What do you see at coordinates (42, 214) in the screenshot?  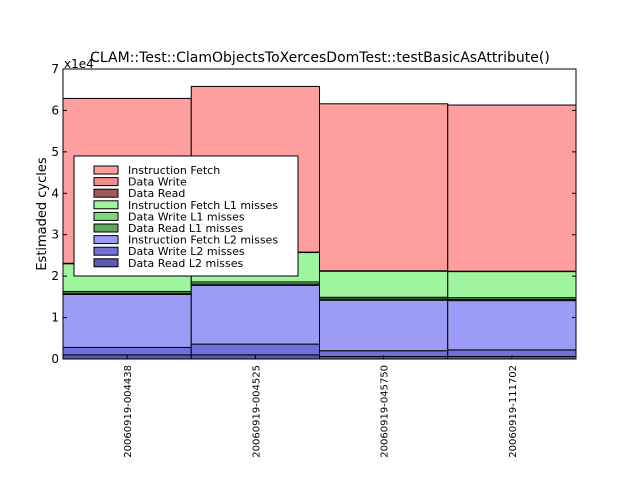 I see `y-axis-label: Estimaded cycles` at bounding box center [42, 214].